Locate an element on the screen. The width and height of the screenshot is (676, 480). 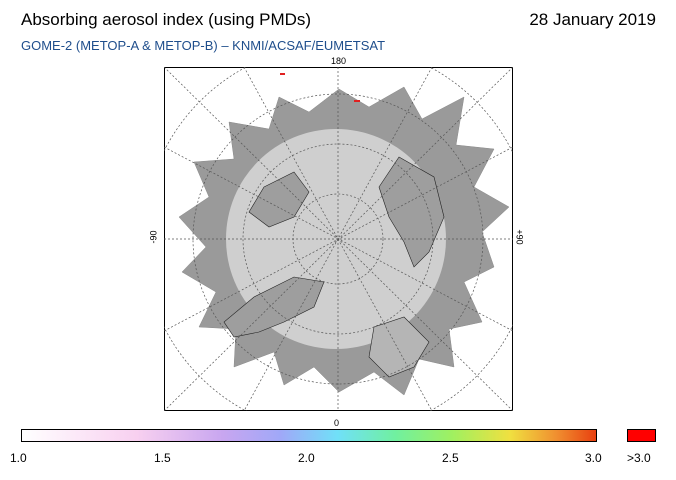
aerosol-index-colorbar is located at coordinates (309, 435).